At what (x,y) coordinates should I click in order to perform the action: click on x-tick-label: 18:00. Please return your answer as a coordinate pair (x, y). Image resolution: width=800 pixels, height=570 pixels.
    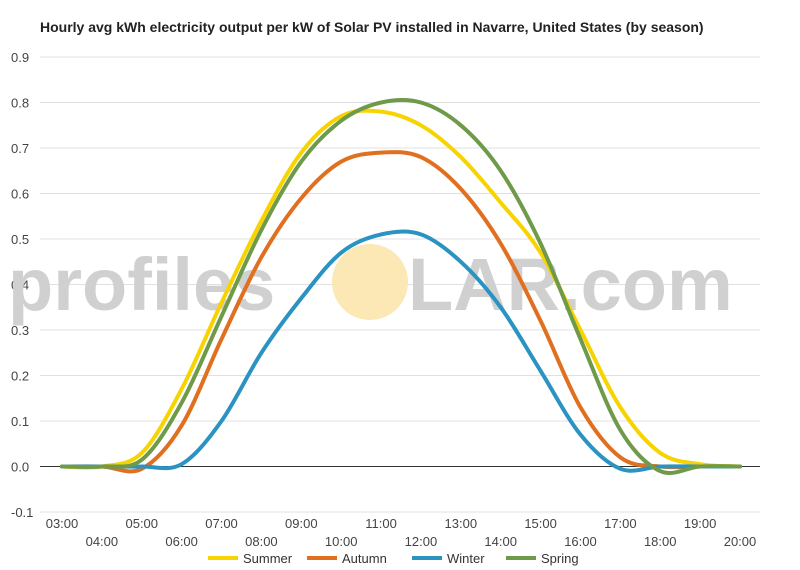
    Looking at the image, I should click on (660, 541).